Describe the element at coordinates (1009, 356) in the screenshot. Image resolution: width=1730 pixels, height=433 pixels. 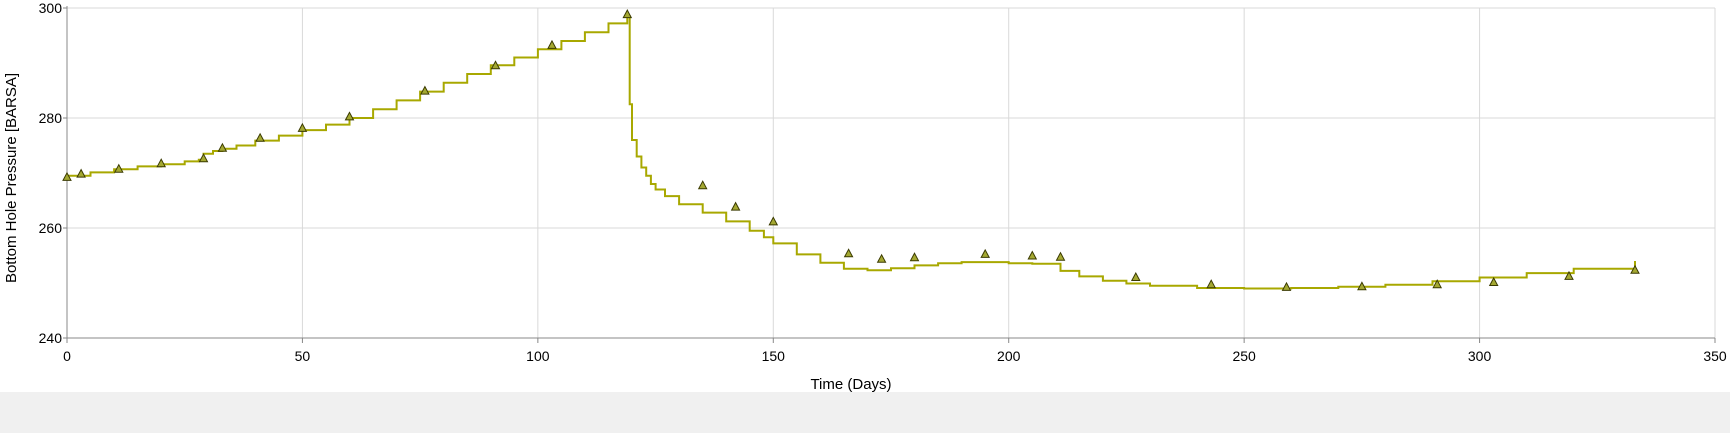
I see `x-tick-label: 200` at that location.